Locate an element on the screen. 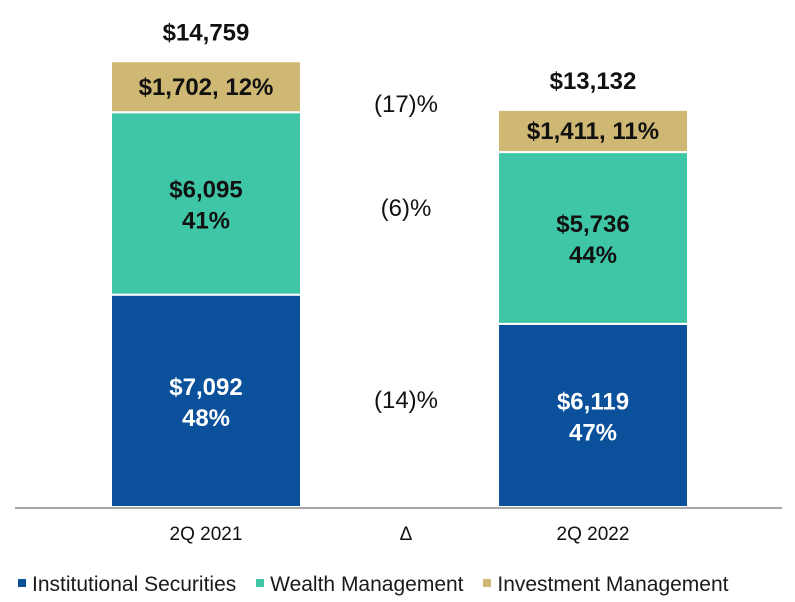 The width and height of the screenshot is (795, 602). delta-label-institutional-securities: (14)% is located at coordinates (406, 400).